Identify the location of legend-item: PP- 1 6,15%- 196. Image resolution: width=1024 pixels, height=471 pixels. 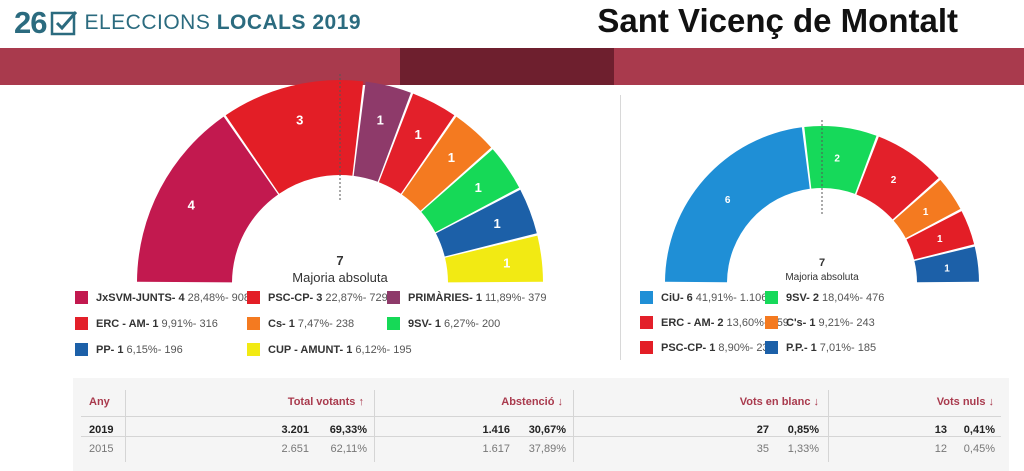
(129, 349).